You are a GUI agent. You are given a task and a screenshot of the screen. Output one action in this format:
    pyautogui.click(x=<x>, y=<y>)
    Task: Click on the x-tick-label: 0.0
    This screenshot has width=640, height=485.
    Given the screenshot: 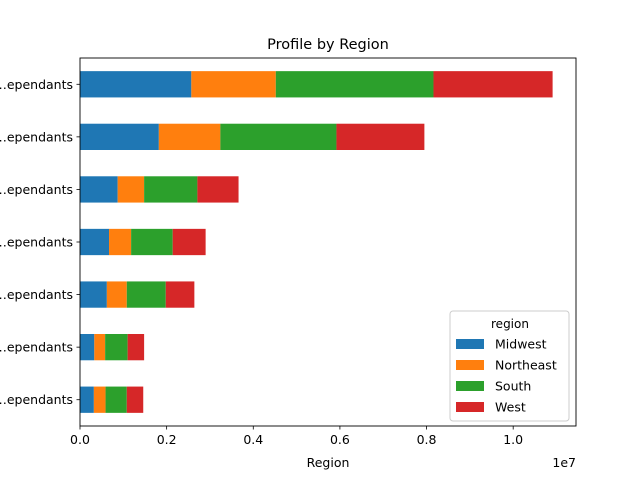 What is the action you would take?
    pyautogui.click(x=80, y=439)
    